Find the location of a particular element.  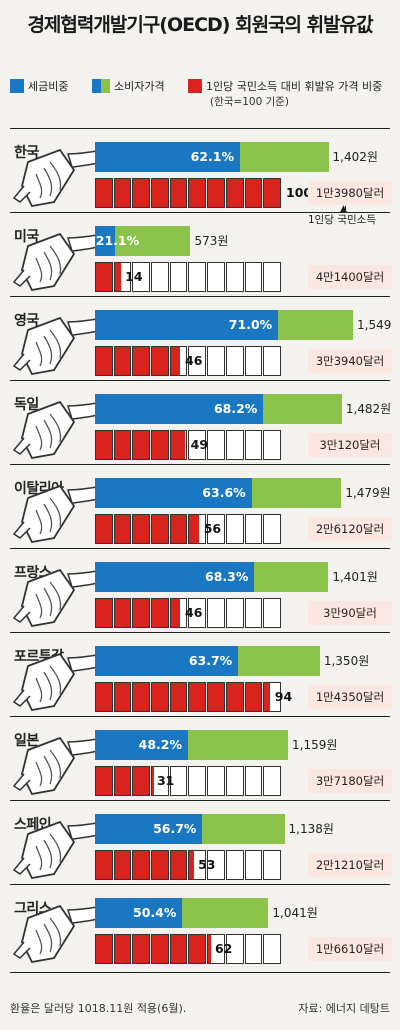

income-ratio-label: 100 is located at coordinates (299, 192).